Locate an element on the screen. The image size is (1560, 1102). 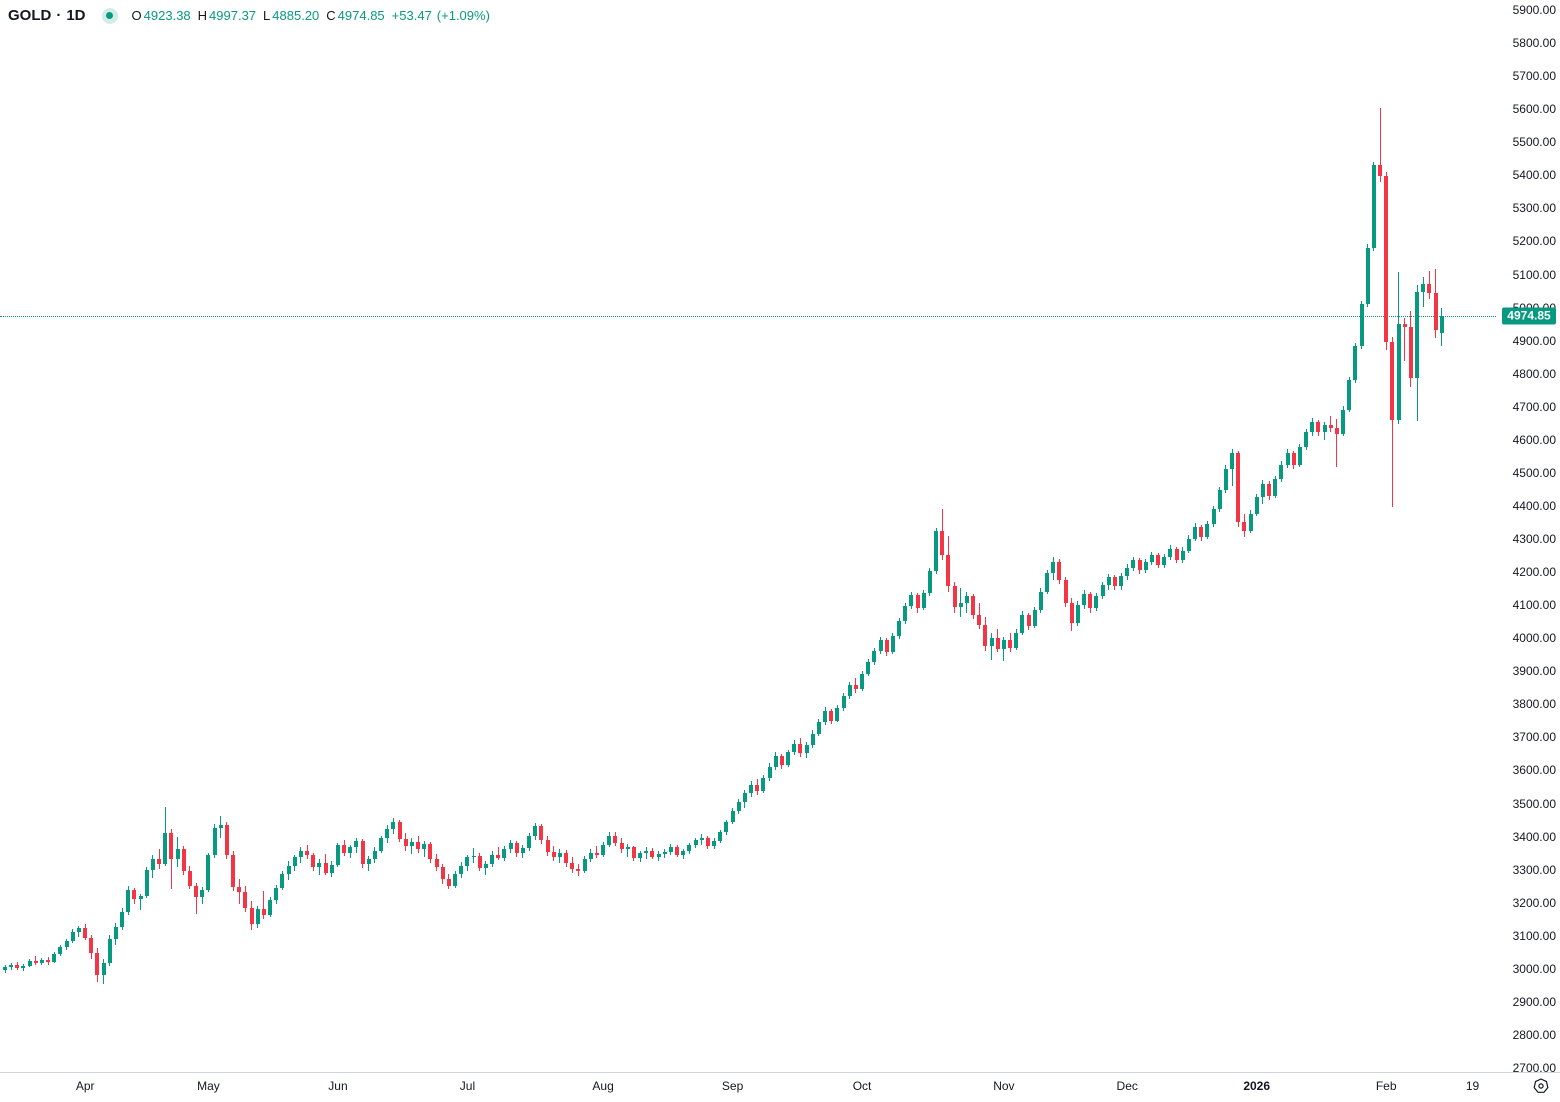
symbol-title: GOLD · 1D is located at coordinates (47, 15).